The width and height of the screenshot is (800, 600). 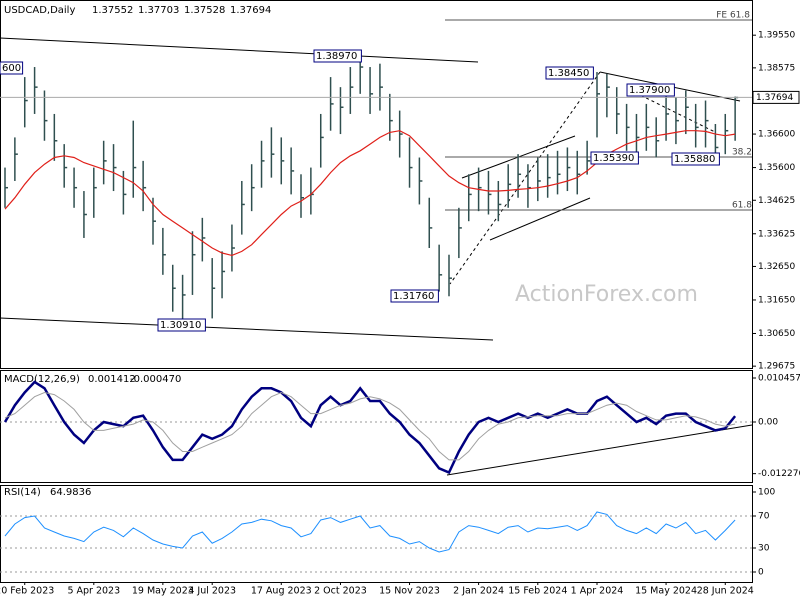 I want to click on y-tick-label: 1.30650, so click(x=776, y=334).